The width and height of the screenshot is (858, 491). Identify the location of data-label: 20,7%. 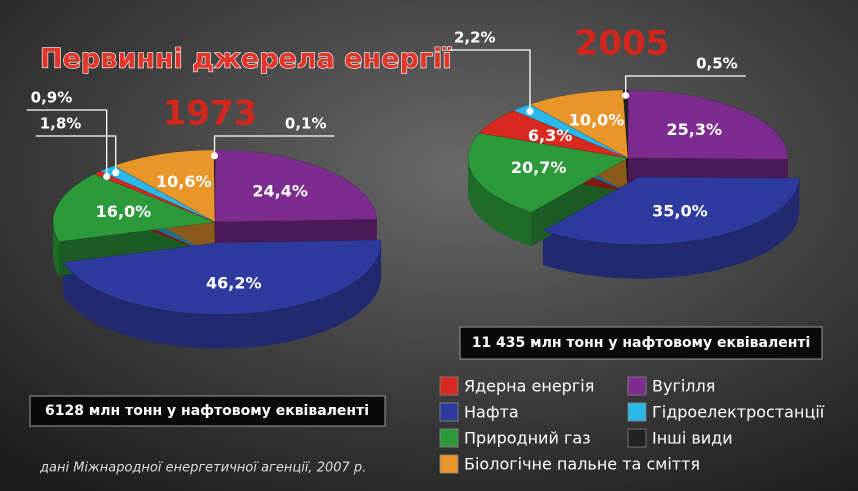
(539, 167).